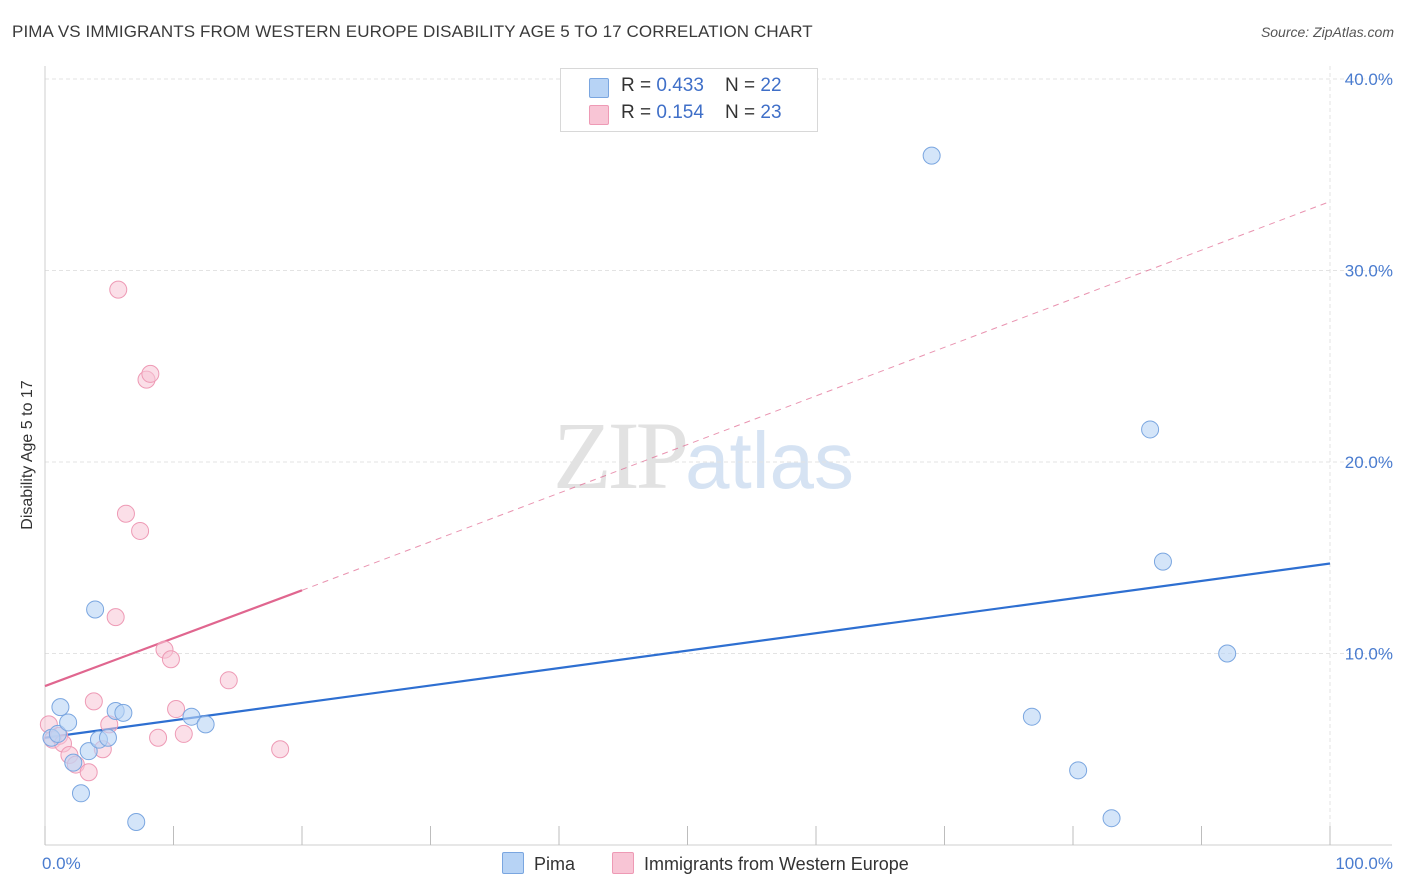 Image resolution: width=1406 pixels, height=892 pixels. I want to click on bottom-legend-label-pima: Pima, so click(555, 864).